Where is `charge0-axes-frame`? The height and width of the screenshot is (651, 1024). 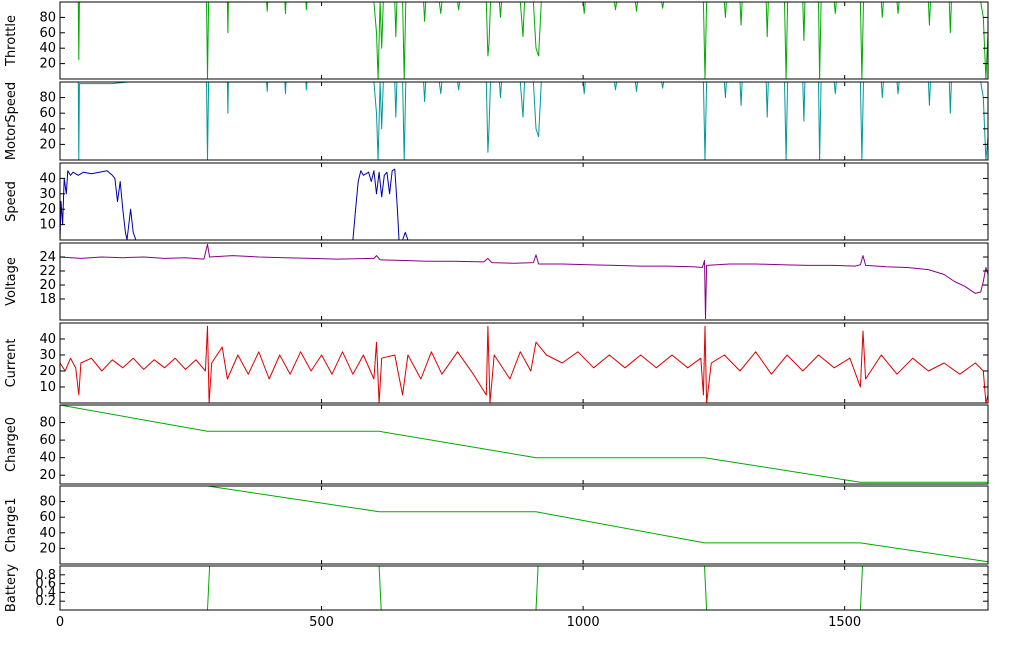 charge0-axes-frame is located at coordinates (524, 444).